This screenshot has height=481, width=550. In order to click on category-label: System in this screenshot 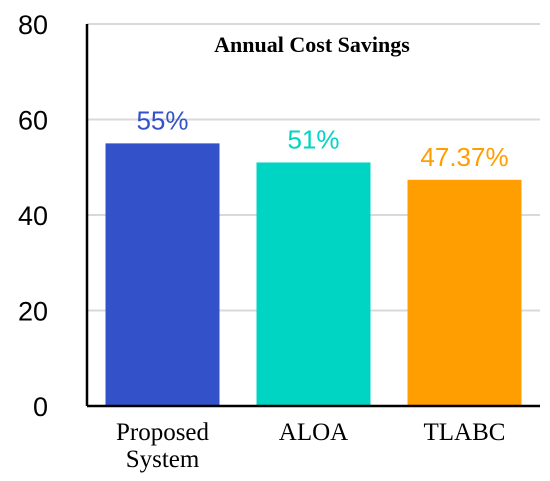, I will do `click(163, 459)`.